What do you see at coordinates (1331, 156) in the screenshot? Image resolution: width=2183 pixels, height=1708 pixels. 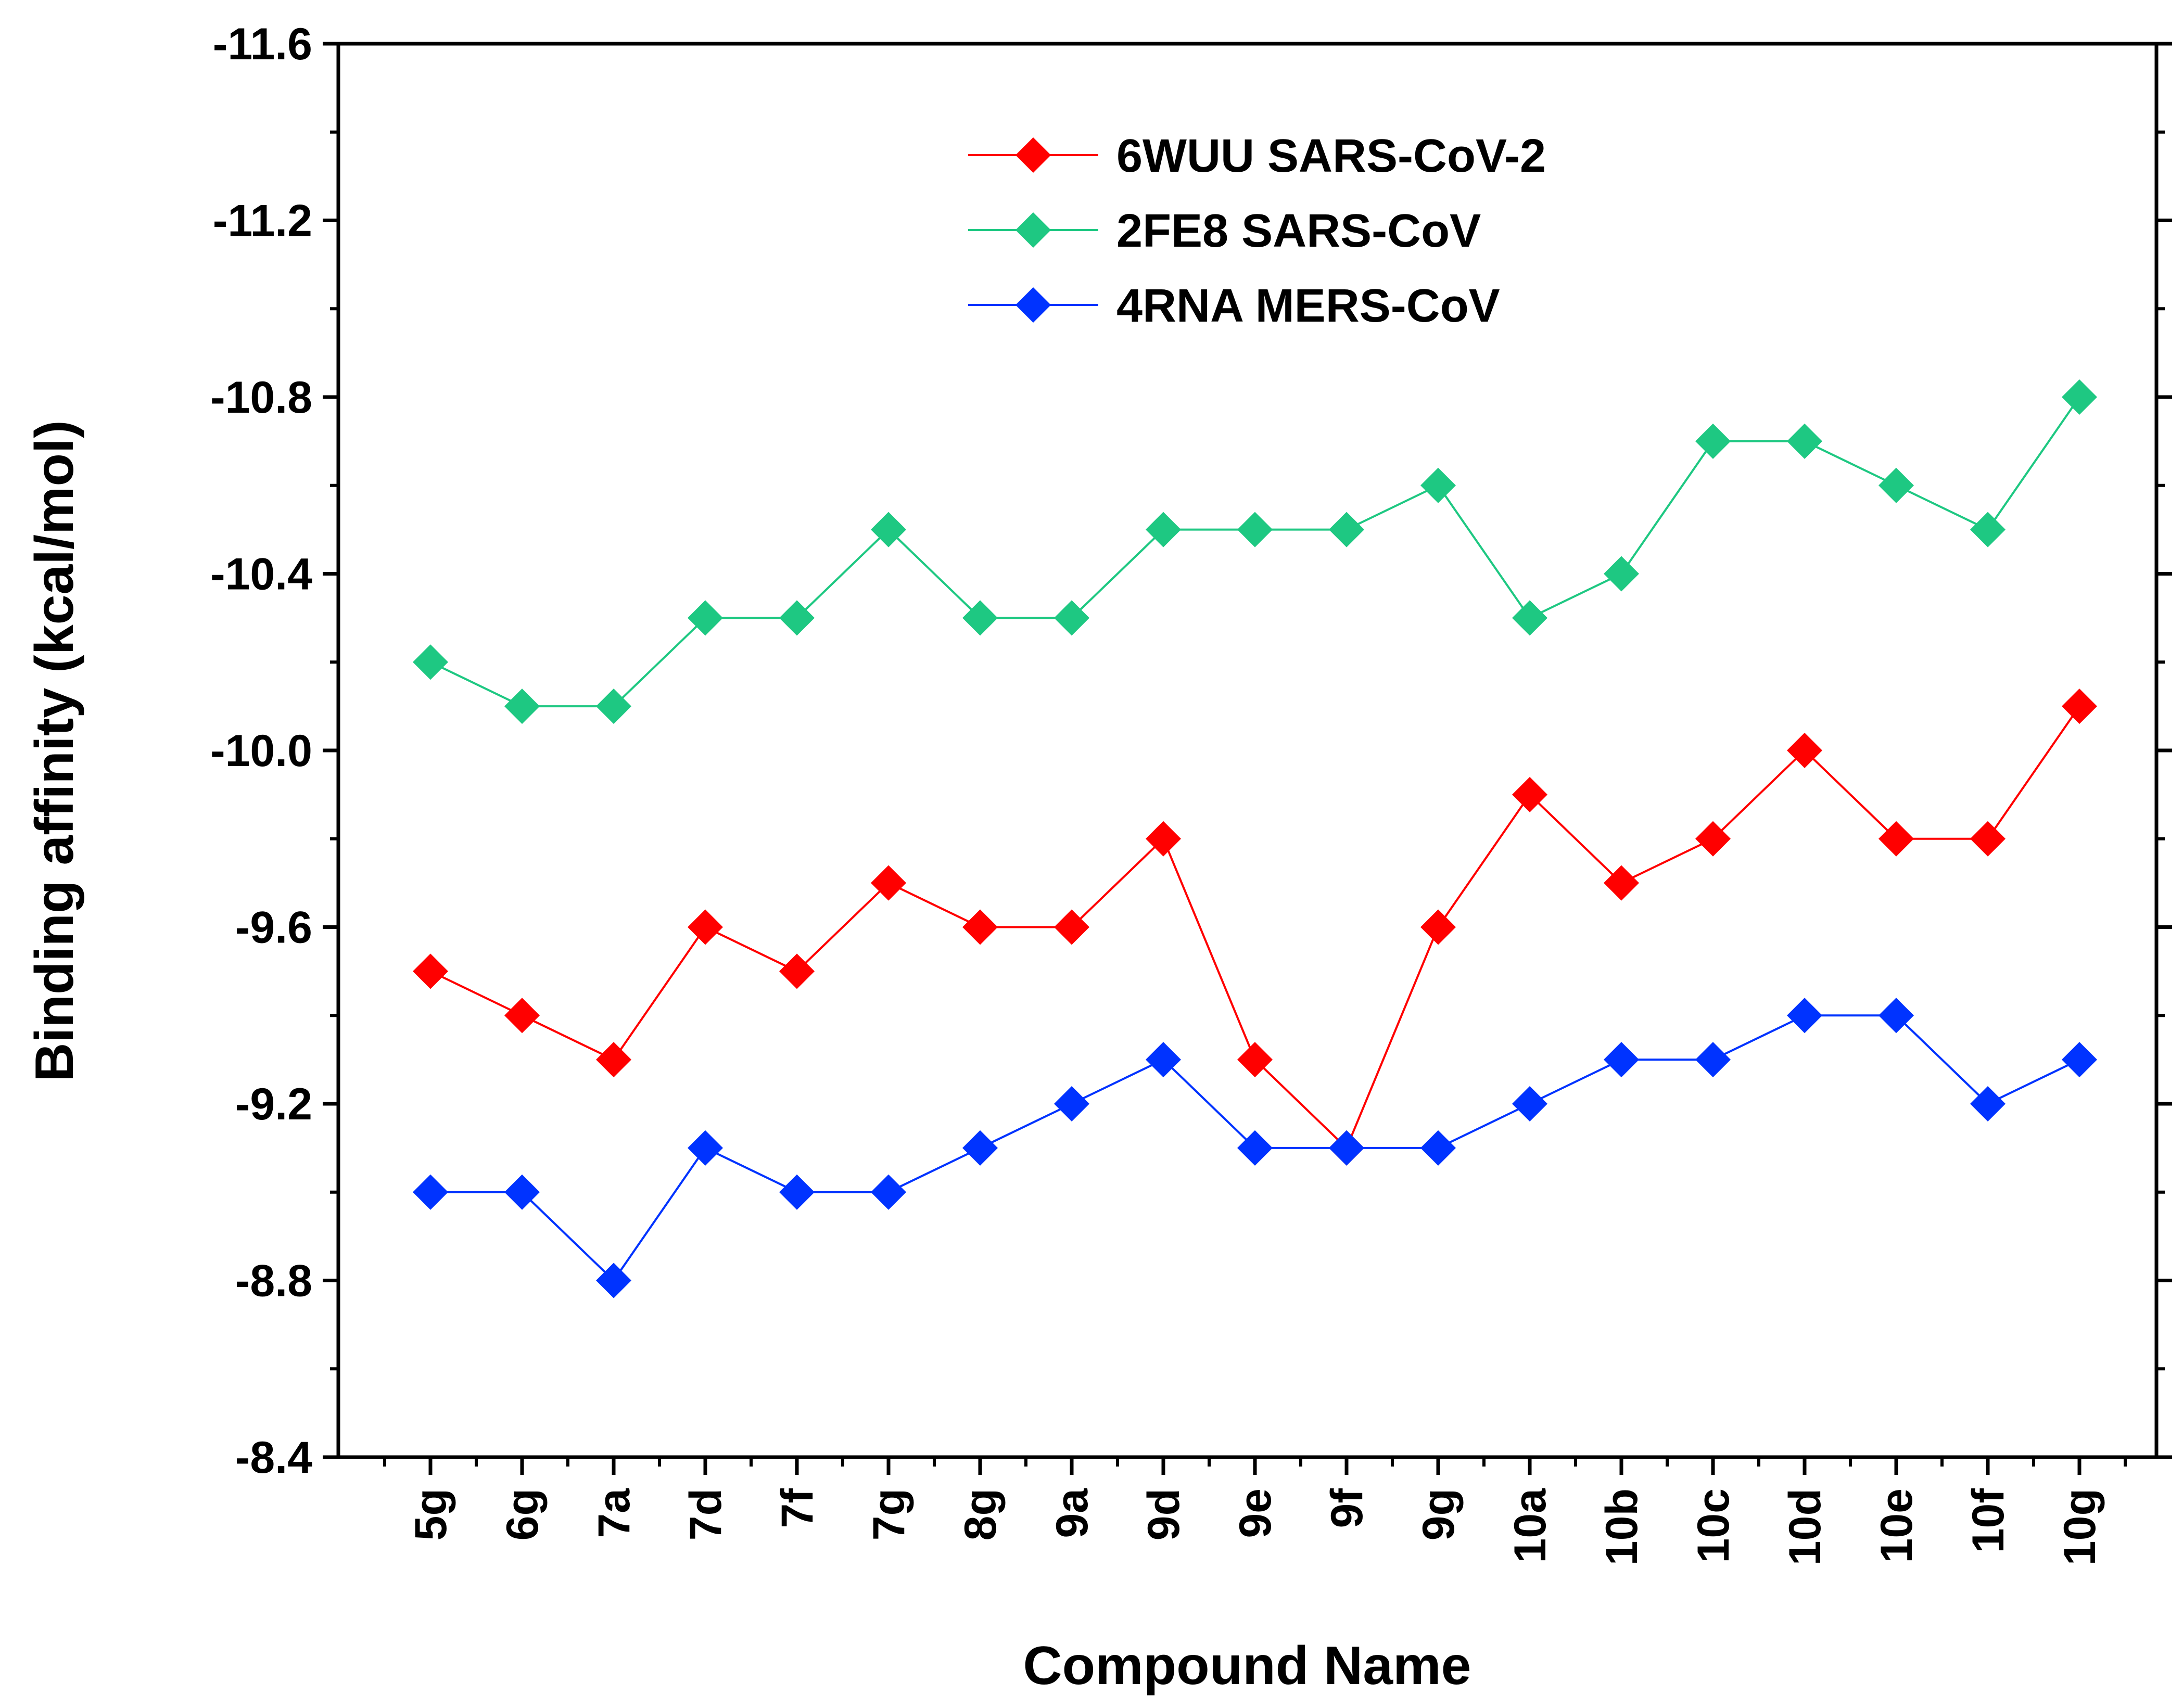 I see `legend-label: 6WUU SARS-CoV-2` at bounding box center [1331, 156].